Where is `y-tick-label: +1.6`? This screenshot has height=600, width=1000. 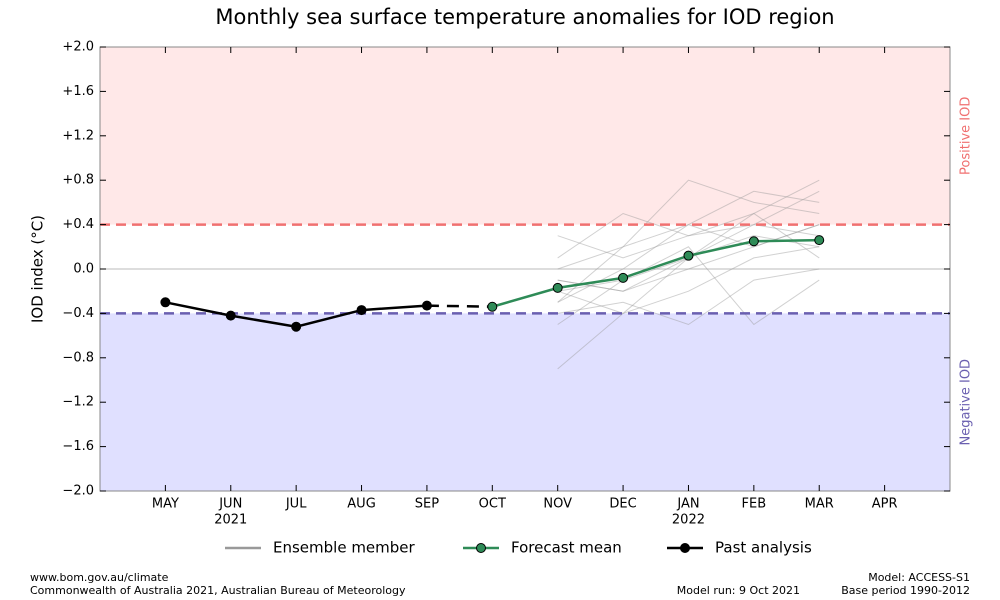 y-tick-label: +1.6 is located at coordinates (78, 91).